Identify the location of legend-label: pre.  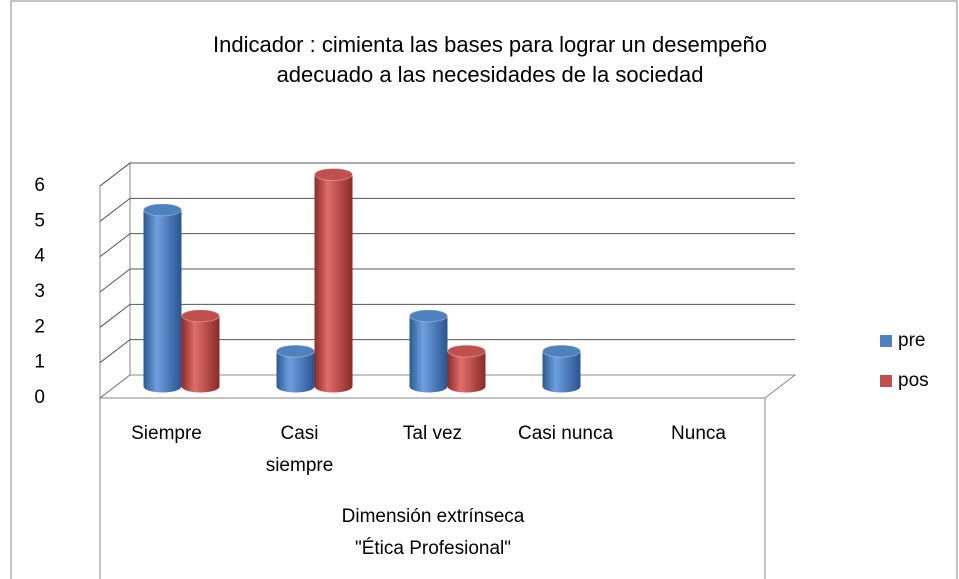
(911, 340).